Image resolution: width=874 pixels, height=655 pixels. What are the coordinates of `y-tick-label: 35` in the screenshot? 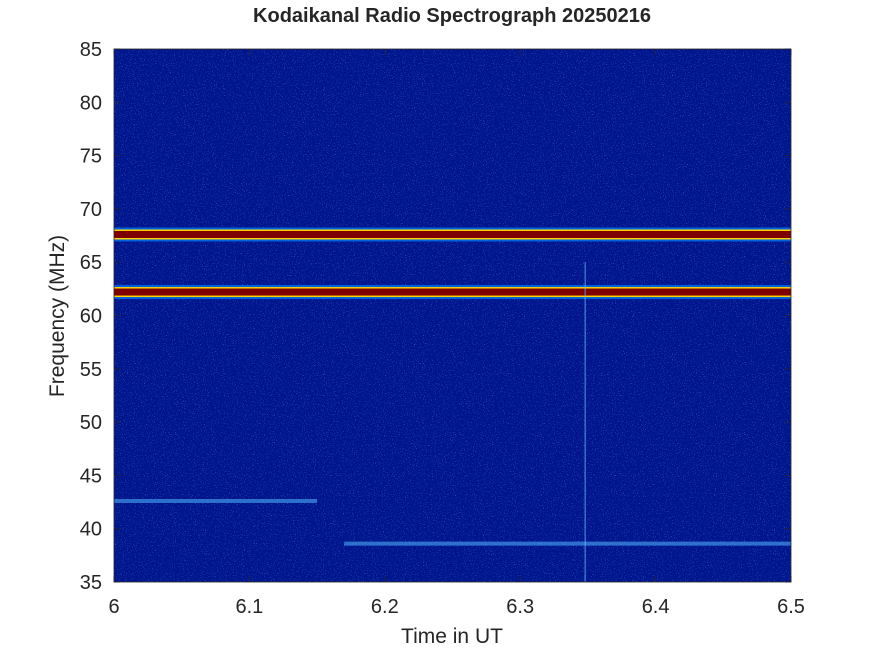 It's located at (91, 583).